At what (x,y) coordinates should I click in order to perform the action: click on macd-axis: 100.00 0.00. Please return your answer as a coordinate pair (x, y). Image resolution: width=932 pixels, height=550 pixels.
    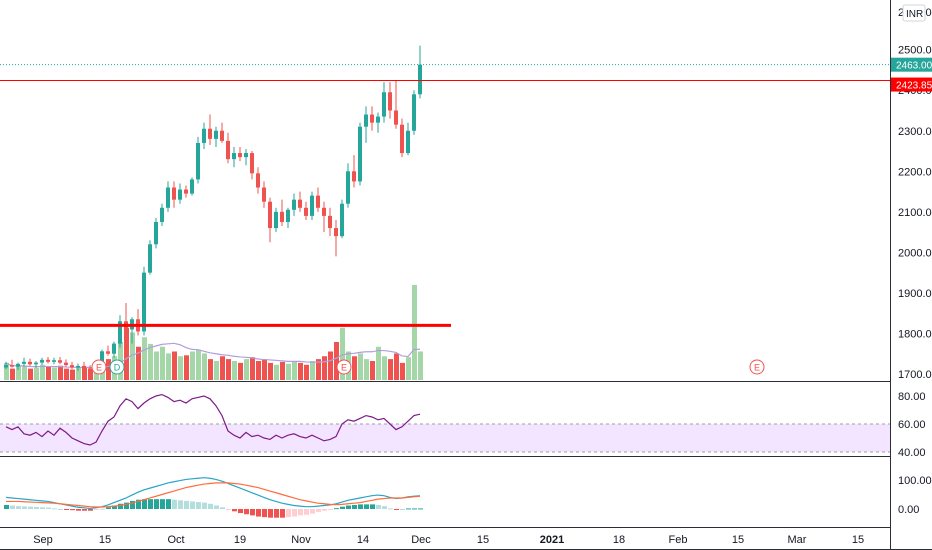
    Looking at the image, I should click on (915, 495).